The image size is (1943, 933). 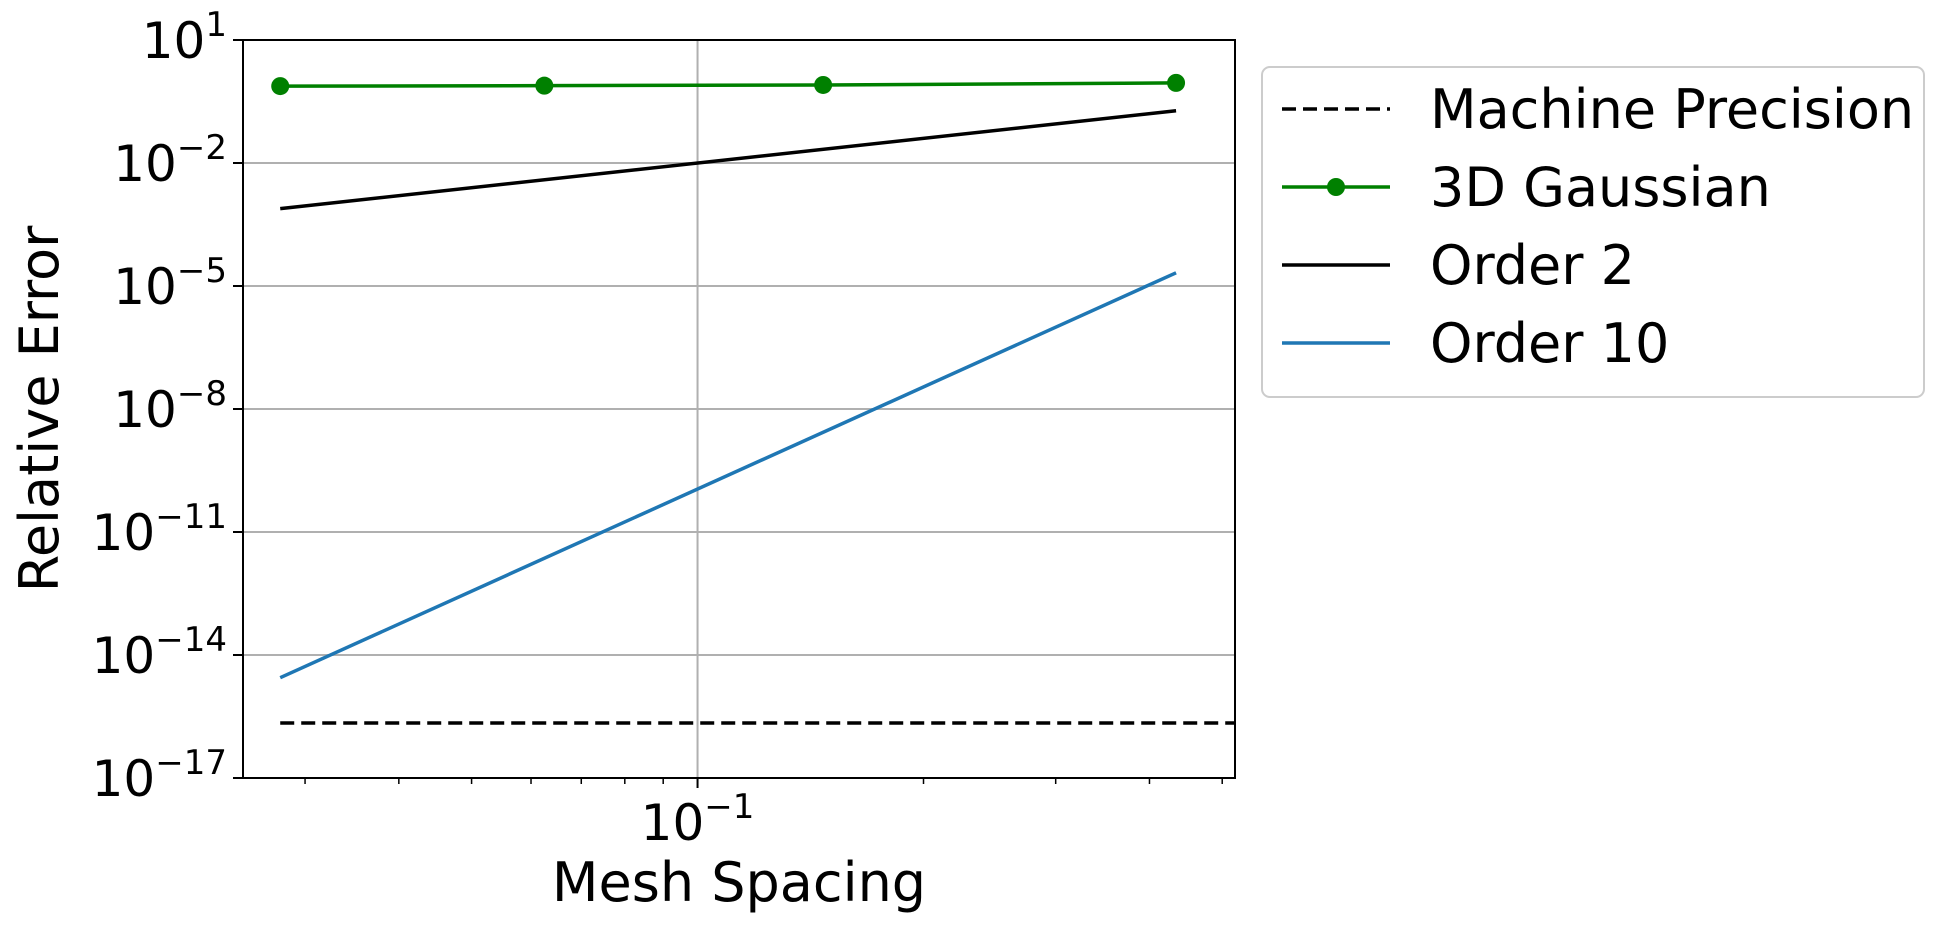 I want to click on y-tick-label: 10⁻¹⁴, so click(x=159, y=652).